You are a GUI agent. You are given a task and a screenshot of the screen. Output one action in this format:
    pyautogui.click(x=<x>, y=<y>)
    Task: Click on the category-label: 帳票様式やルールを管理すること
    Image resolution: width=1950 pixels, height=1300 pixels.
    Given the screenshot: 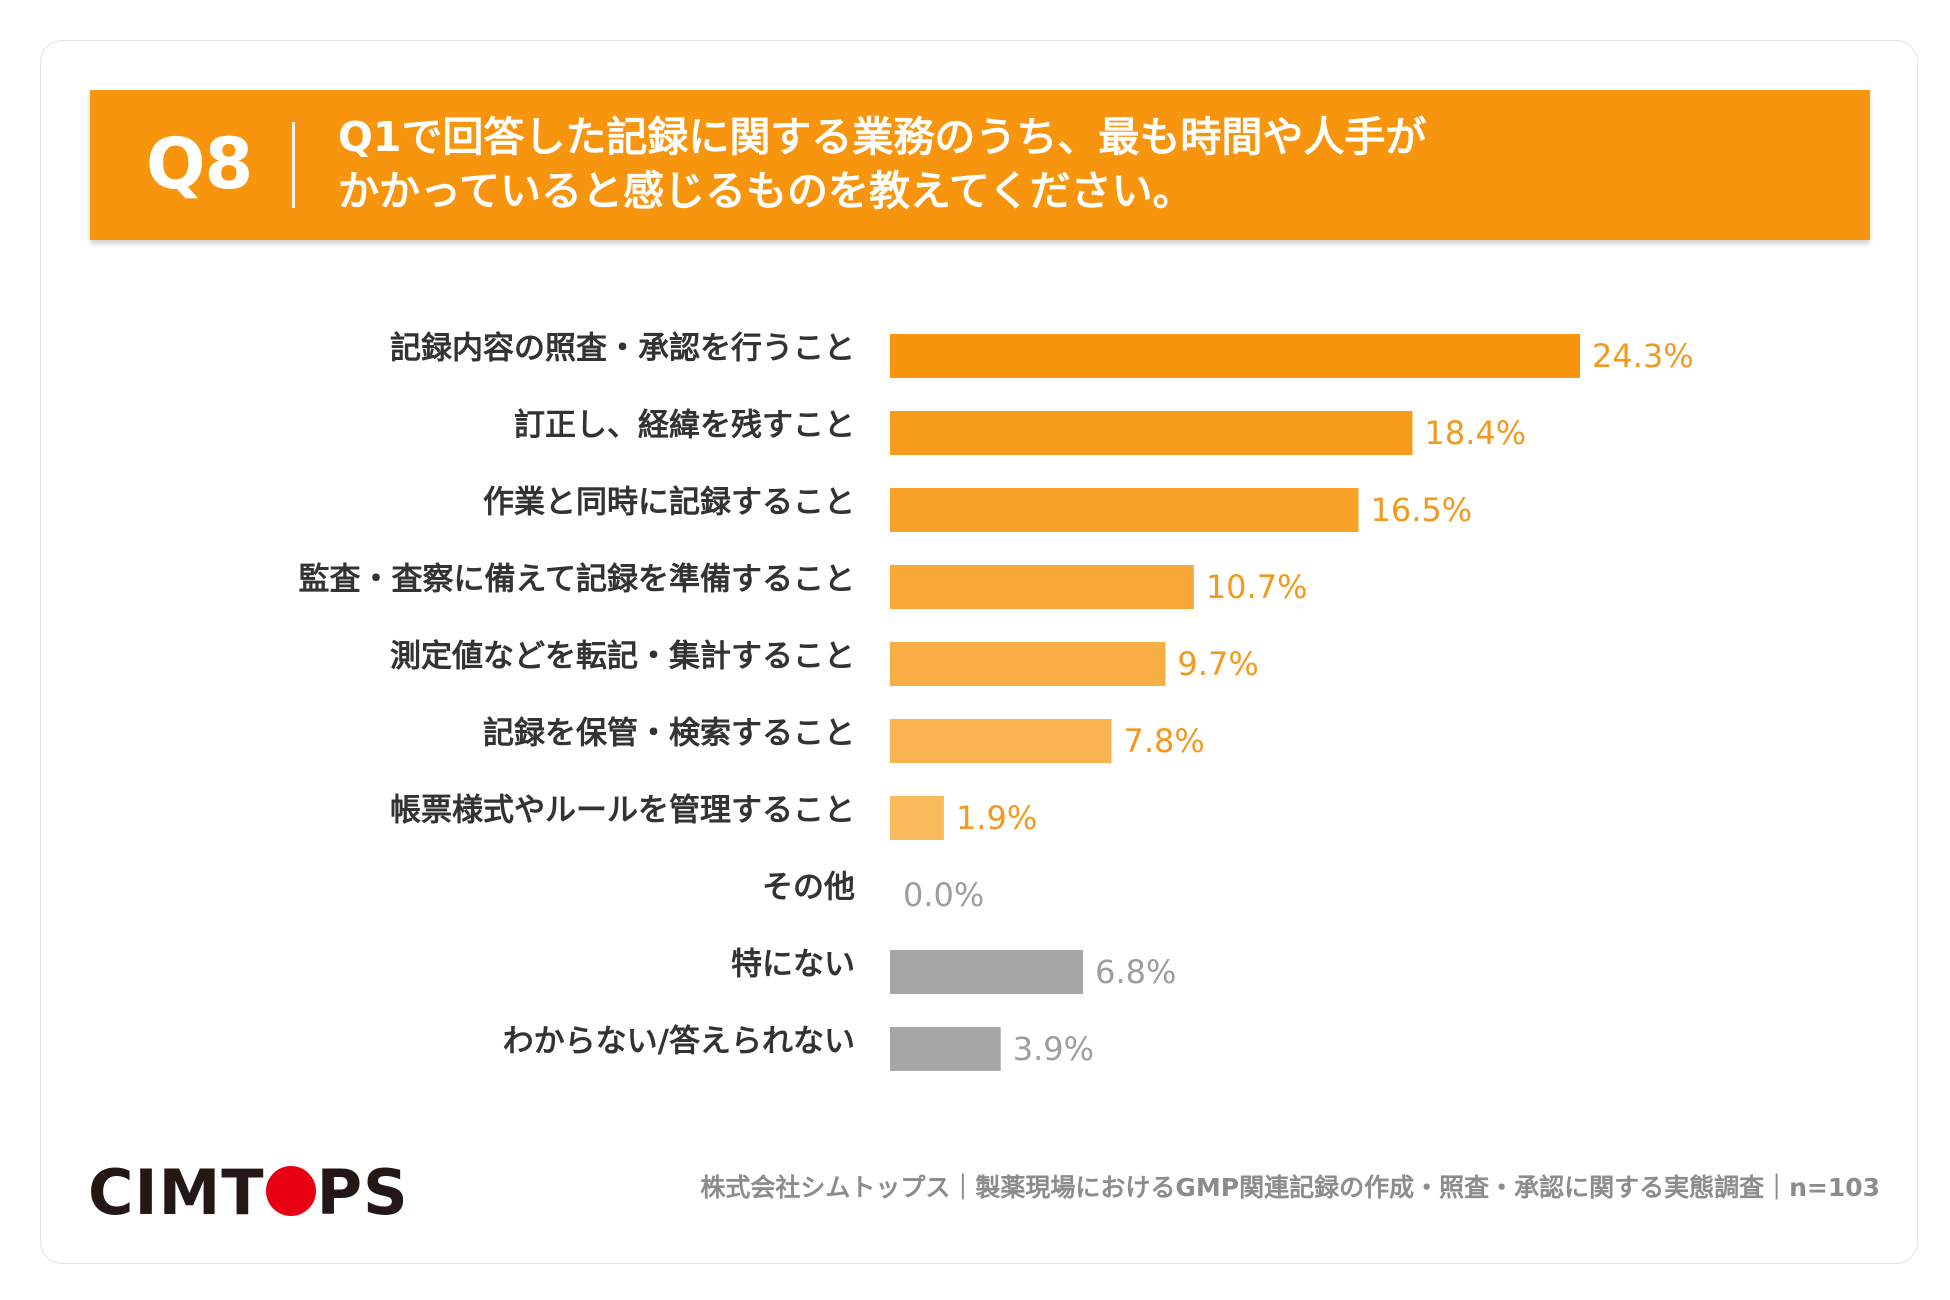 What is the action you would take?
    pyautogui.click(x=622, y=811)
    